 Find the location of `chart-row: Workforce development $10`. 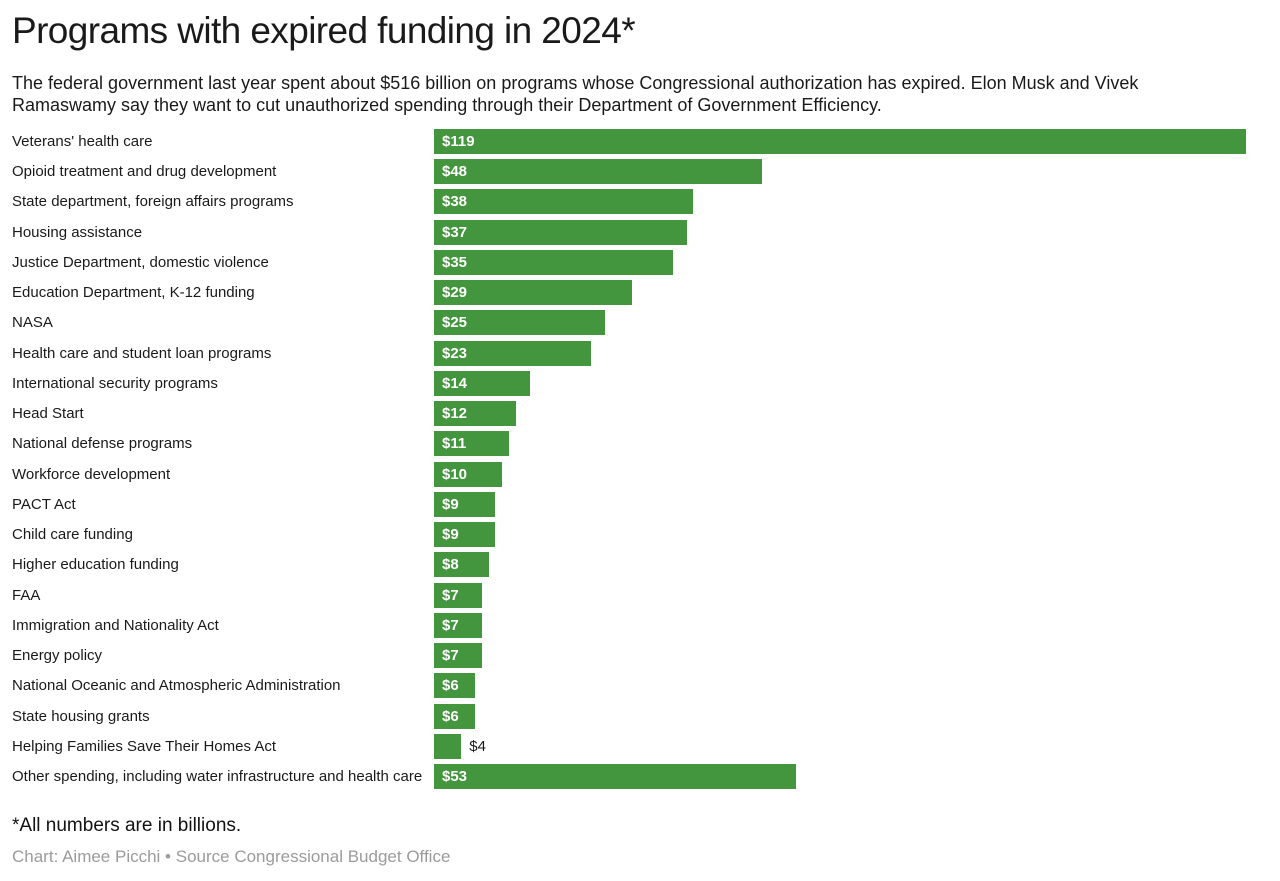

chart-row: Workforce development $10 is located at coordinates (640, 474).